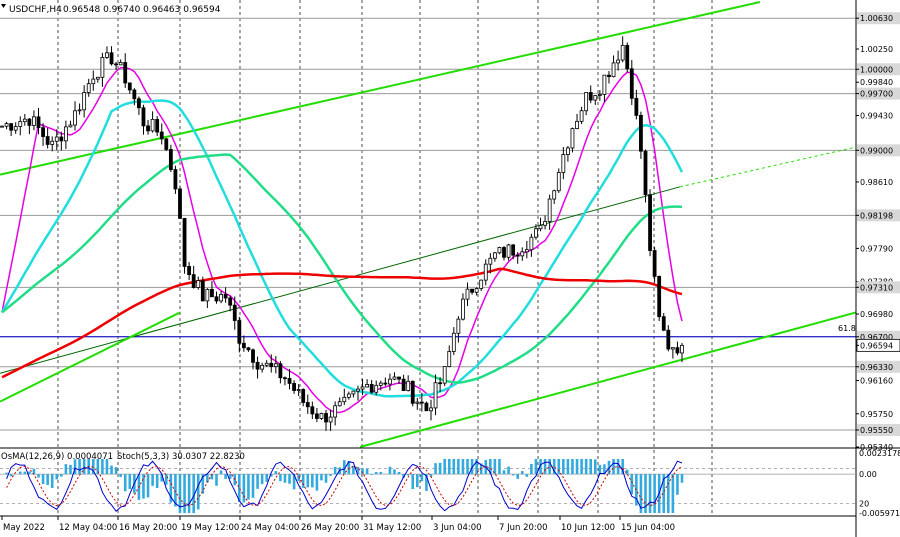 The width and height of the screenshot is (900, 537). Describe the element at coordinates (181, 457) in the screenshot. I see `stoch-label: Stoch(5,3,3) 30.0307 22.8230` at that location.